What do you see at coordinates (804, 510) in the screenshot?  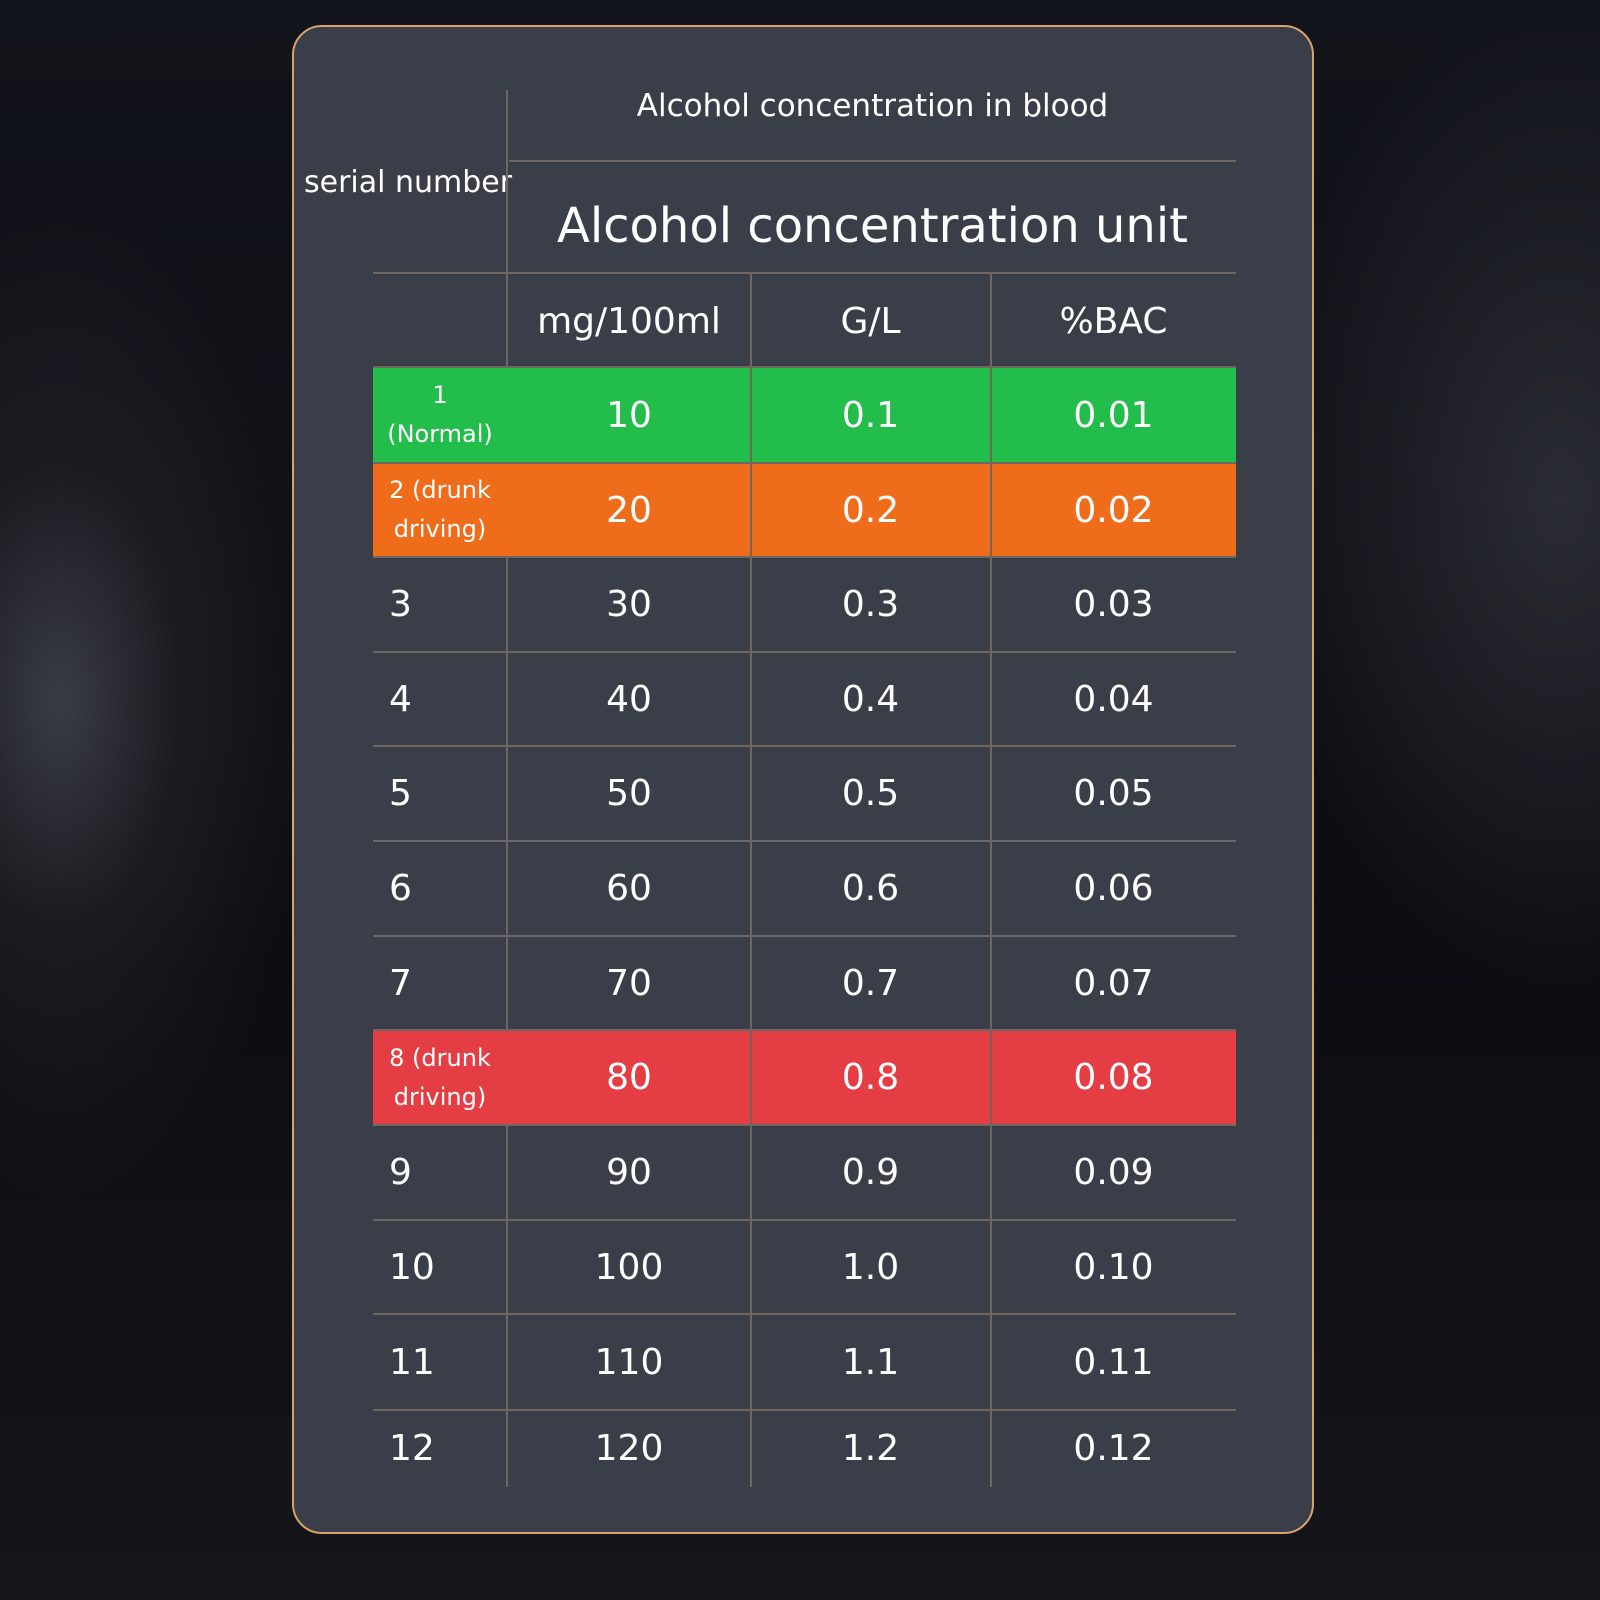 I see `row-highlight-warning` at bounding box center [804, 510].